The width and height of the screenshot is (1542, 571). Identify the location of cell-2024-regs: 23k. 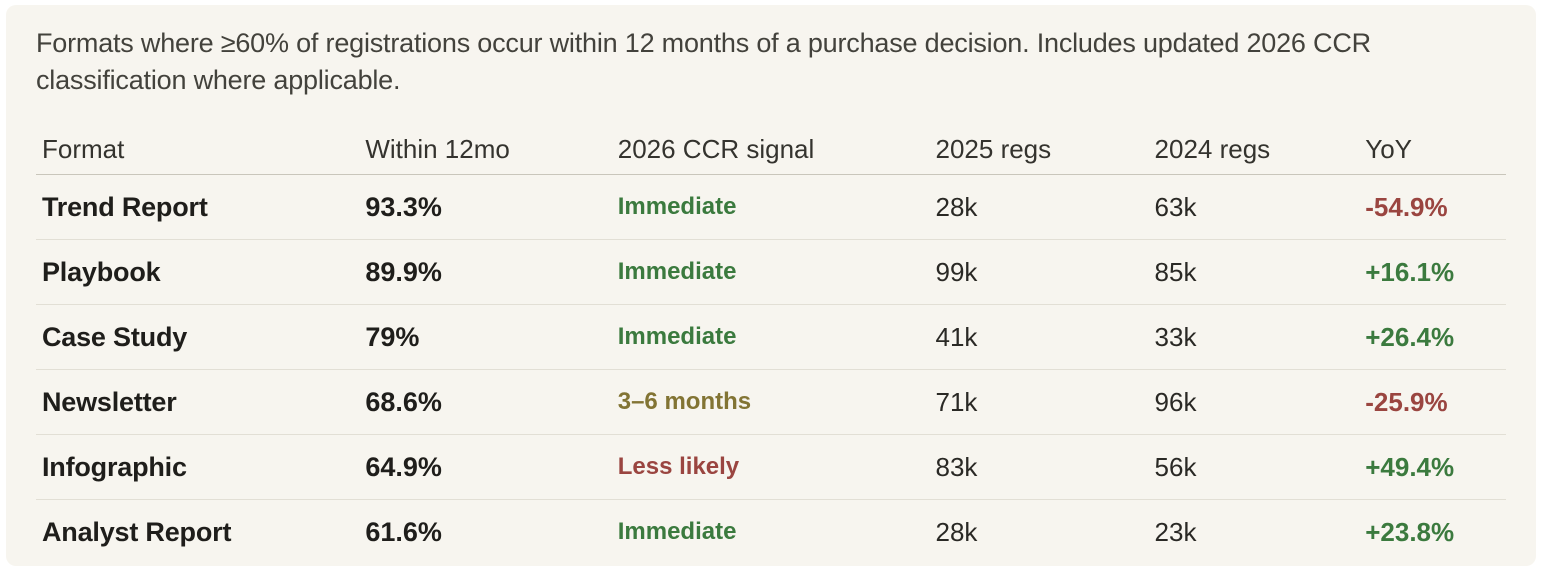
(1175, 531).